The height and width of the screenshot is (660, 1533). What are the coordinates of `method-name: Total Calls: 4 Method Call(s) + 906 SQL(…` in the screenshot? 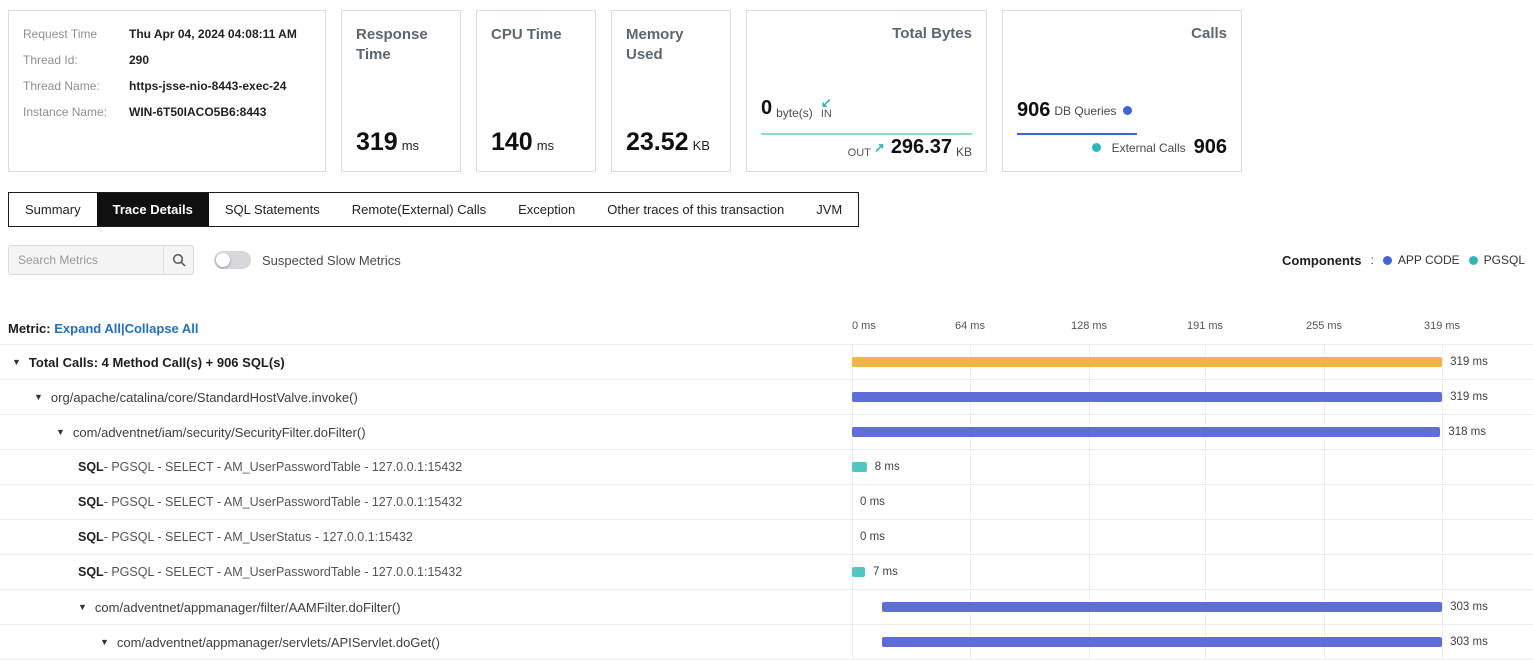 It's located at (156, 362).